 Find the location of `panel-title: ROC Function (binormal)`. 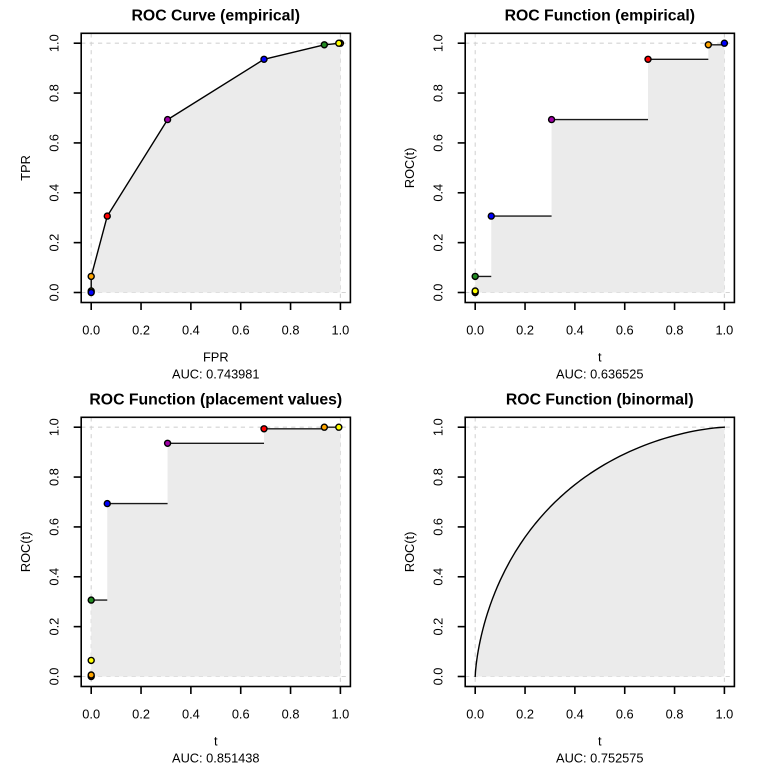

panel-title: ROC Function (binormal) is located at coordinates (600, 400).